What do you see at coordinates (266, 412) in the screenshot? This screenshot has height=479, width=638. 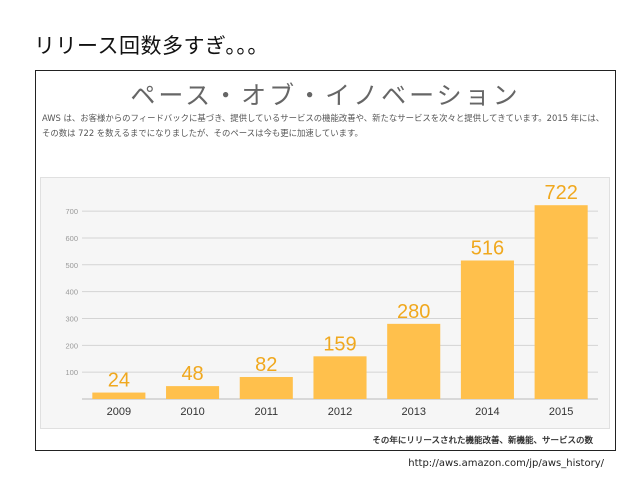 I see `x-tick-label-2011: 2011` at bounding box center [266, 412].